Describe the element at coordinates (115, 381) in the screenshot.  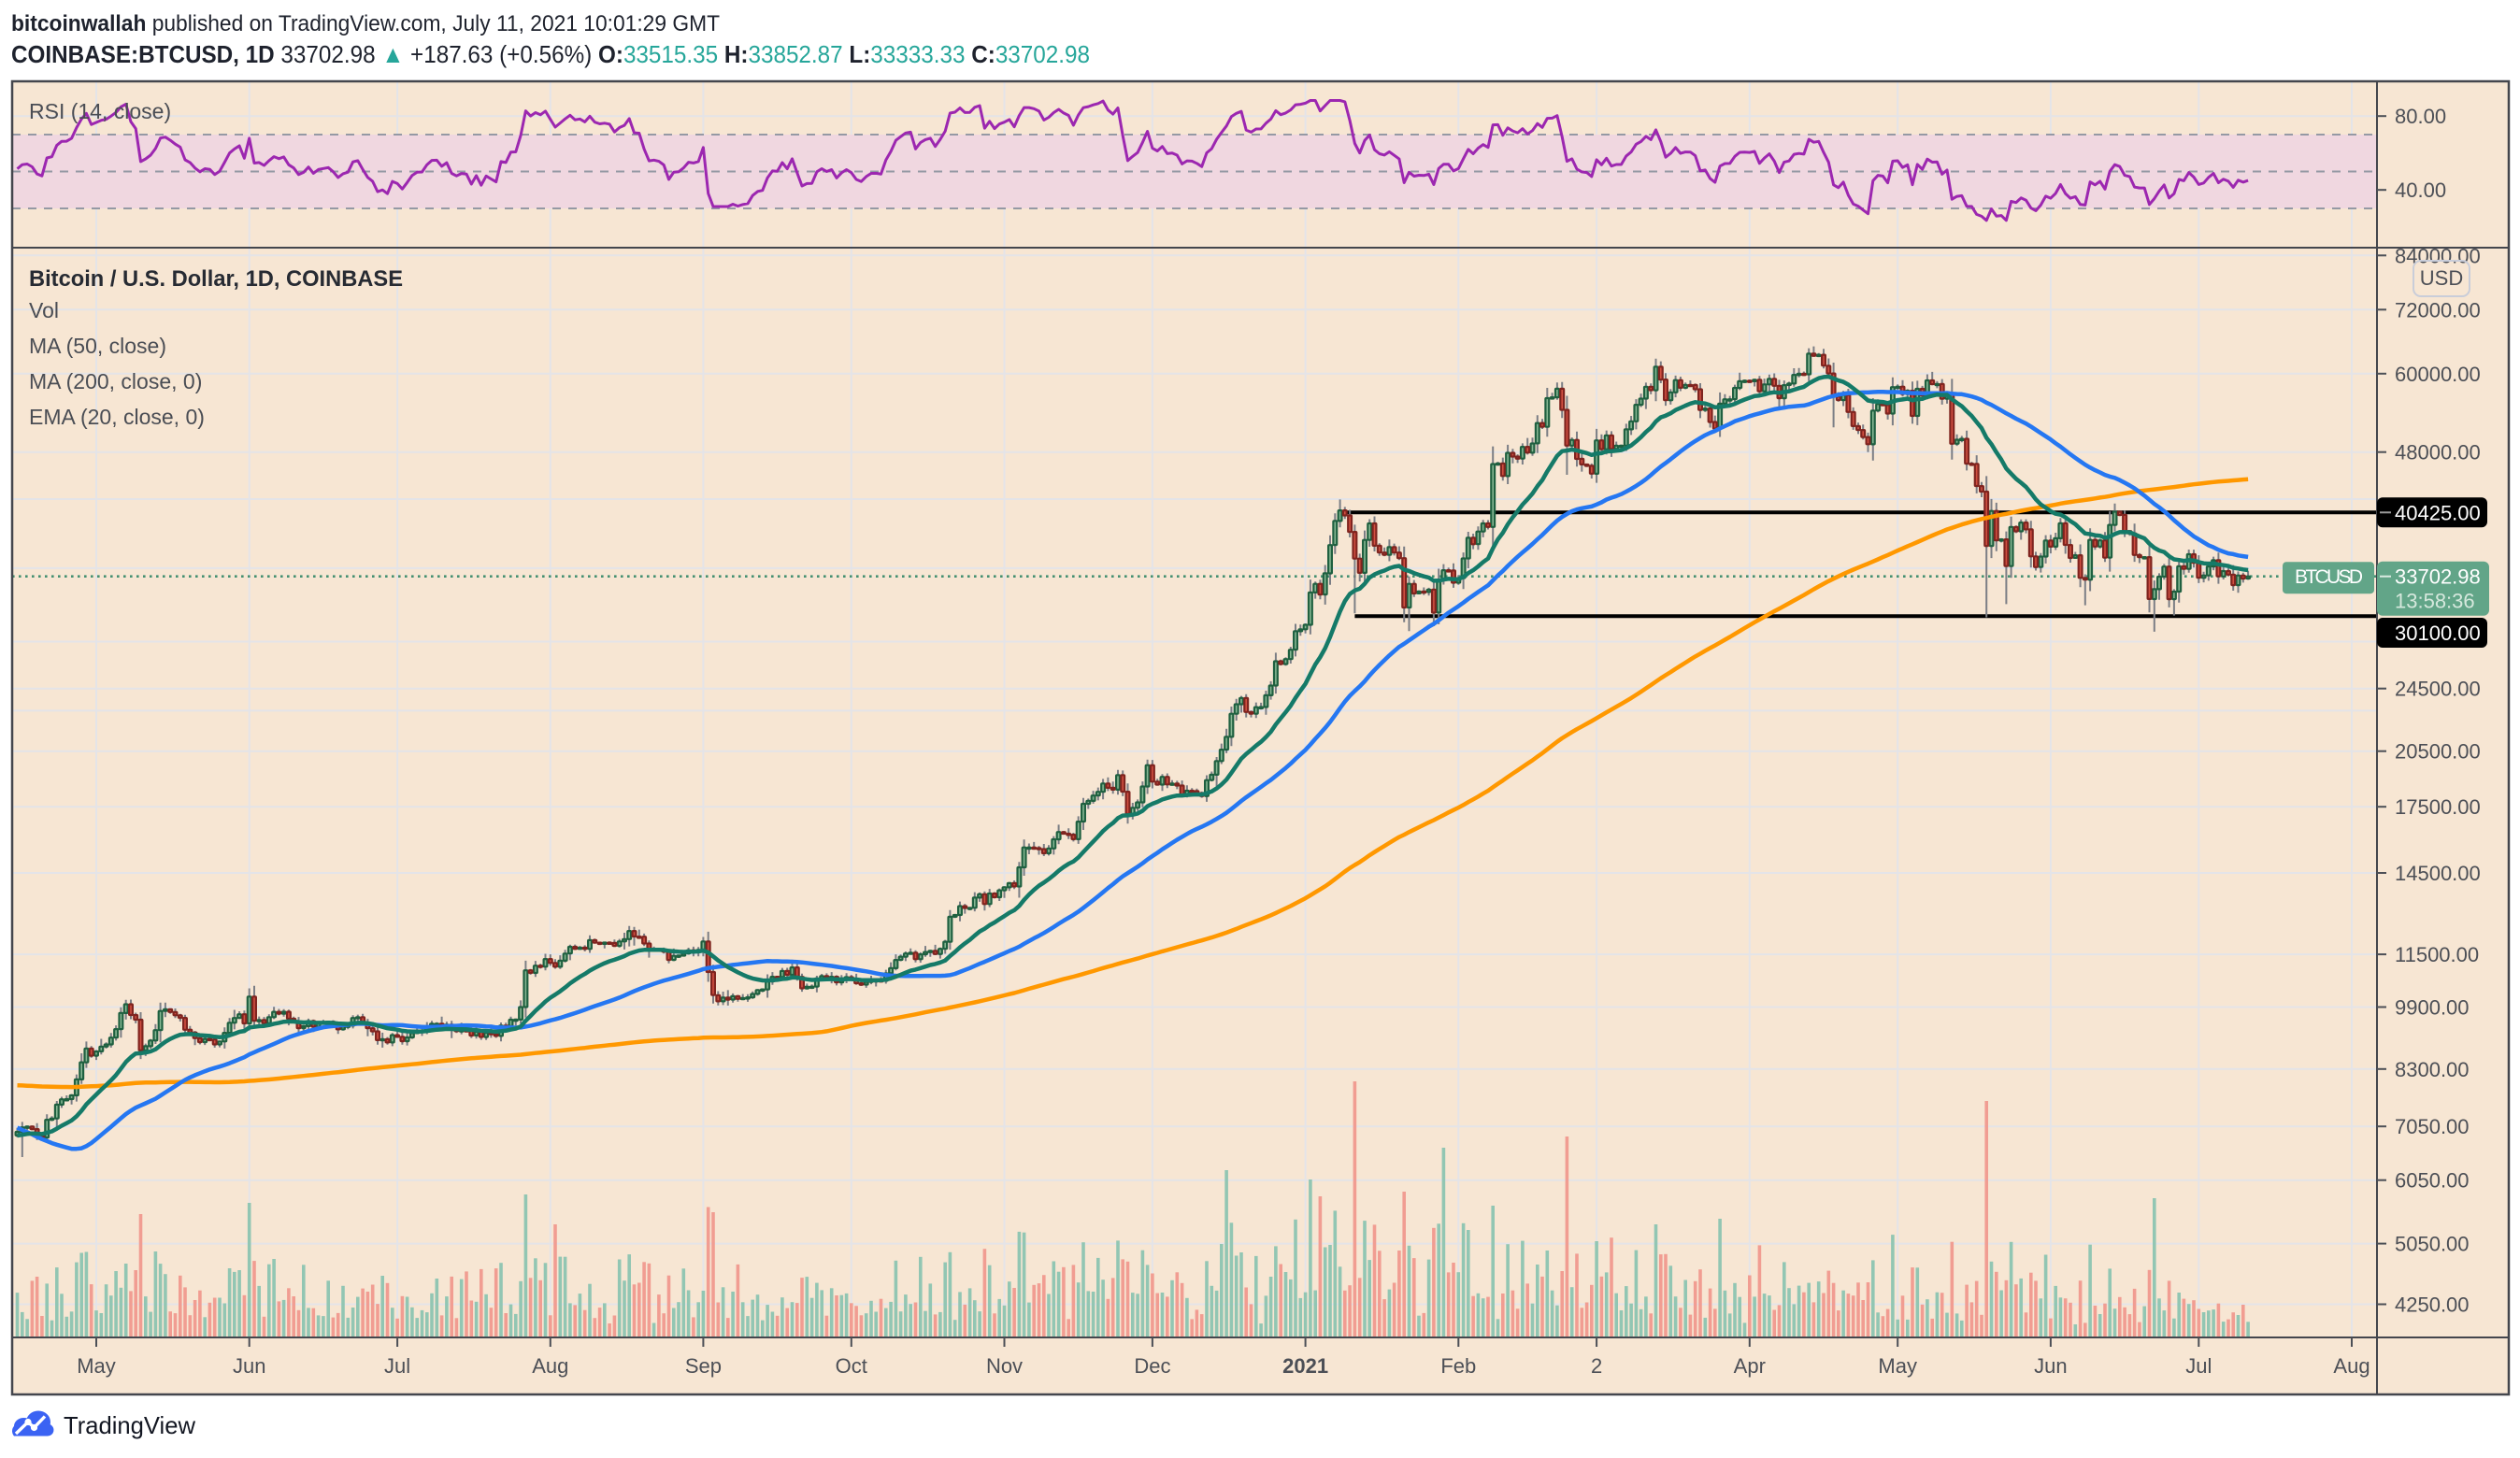
I see `svg-text: MA (200, close, 0)` at that location.